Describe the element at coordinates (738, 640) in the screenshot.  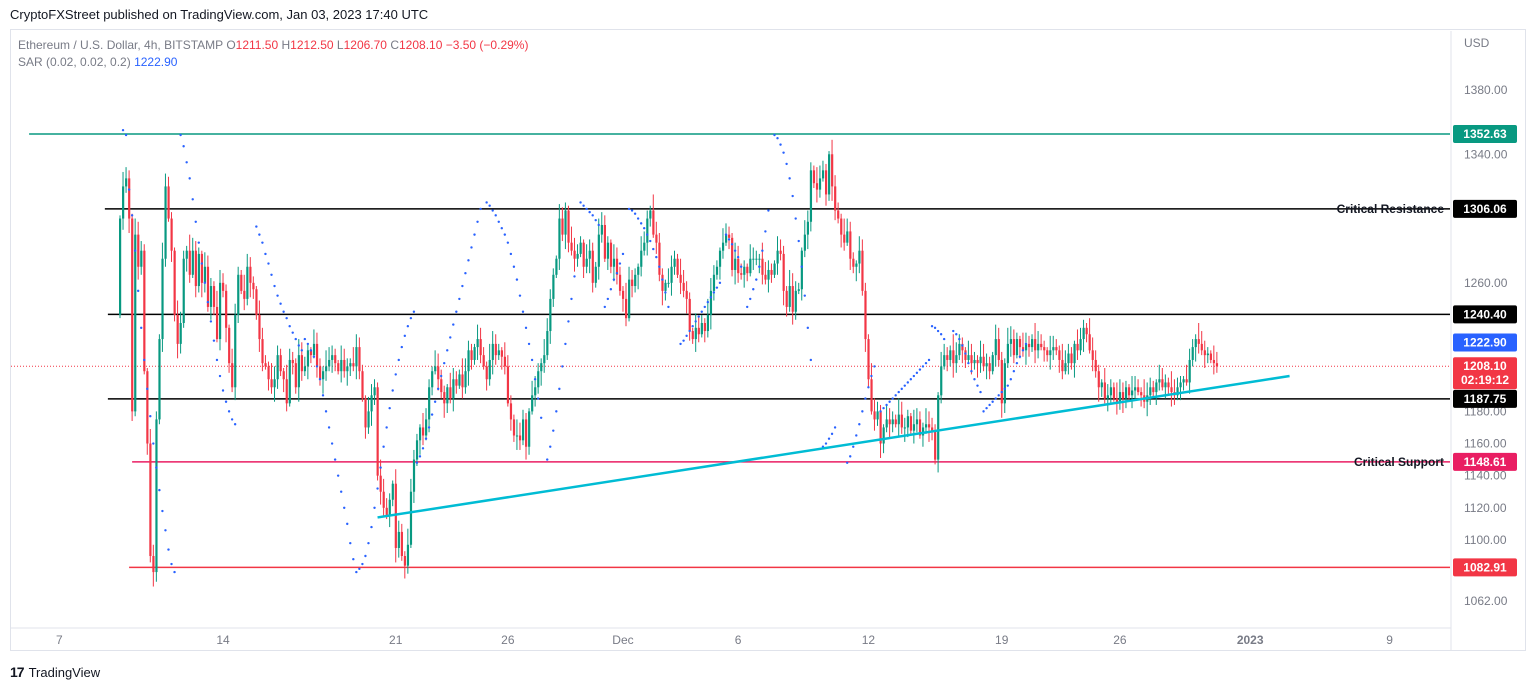
I see `x-tick-label: 6` at that location.